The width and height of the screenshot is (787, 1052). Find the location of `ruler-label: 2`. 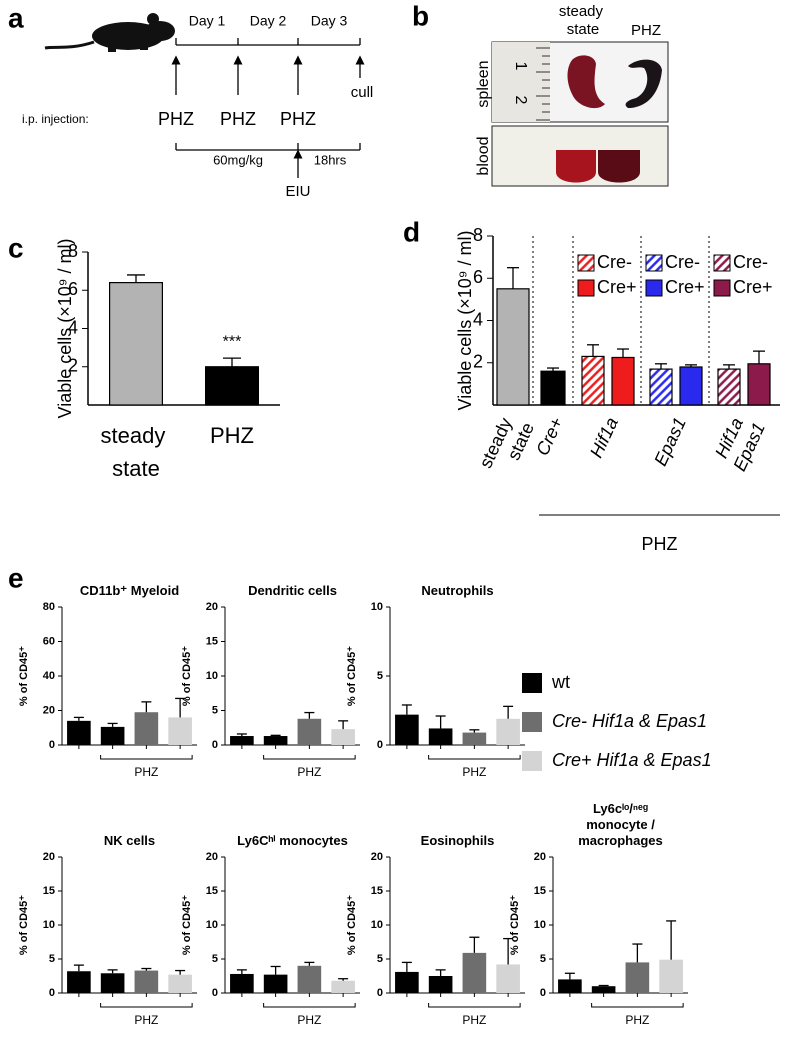

ruler-label: 2 is located at coordinates (520, 100).